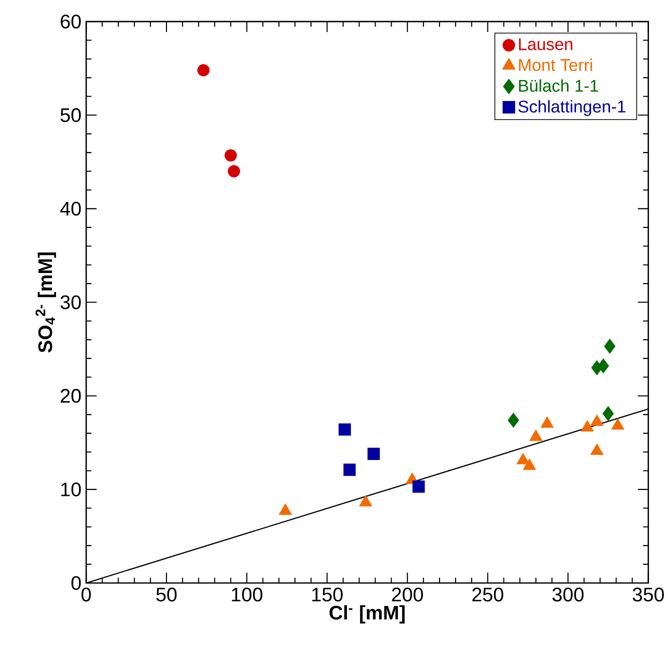 The width and height of the screenshot is (669, 650). I want to click on x-tick-label: 150, so click(327, 595).